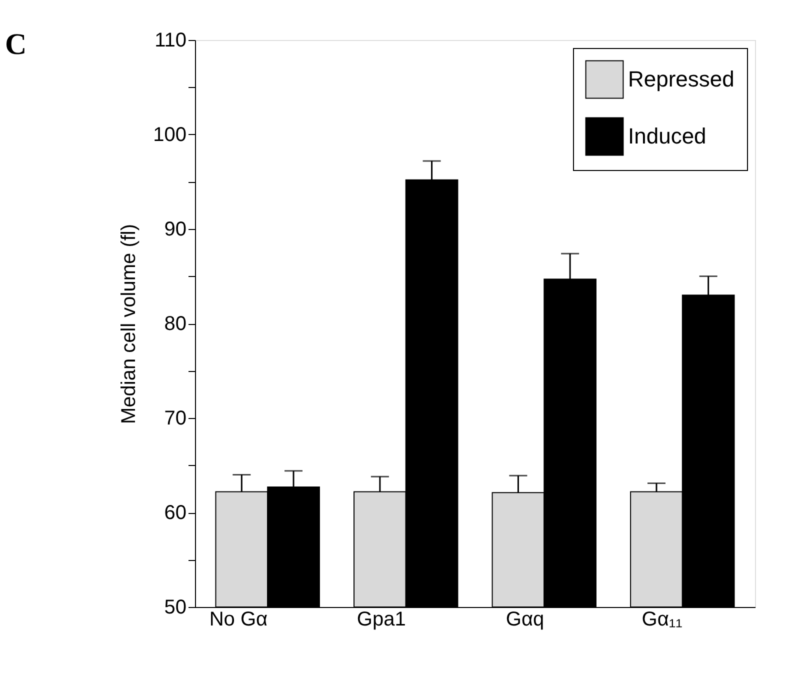 This screenshot has height=677, width=801. Describe the element at coordinates (169, 135) in the screenshot. I see `y-tick-label: 100` at that location.